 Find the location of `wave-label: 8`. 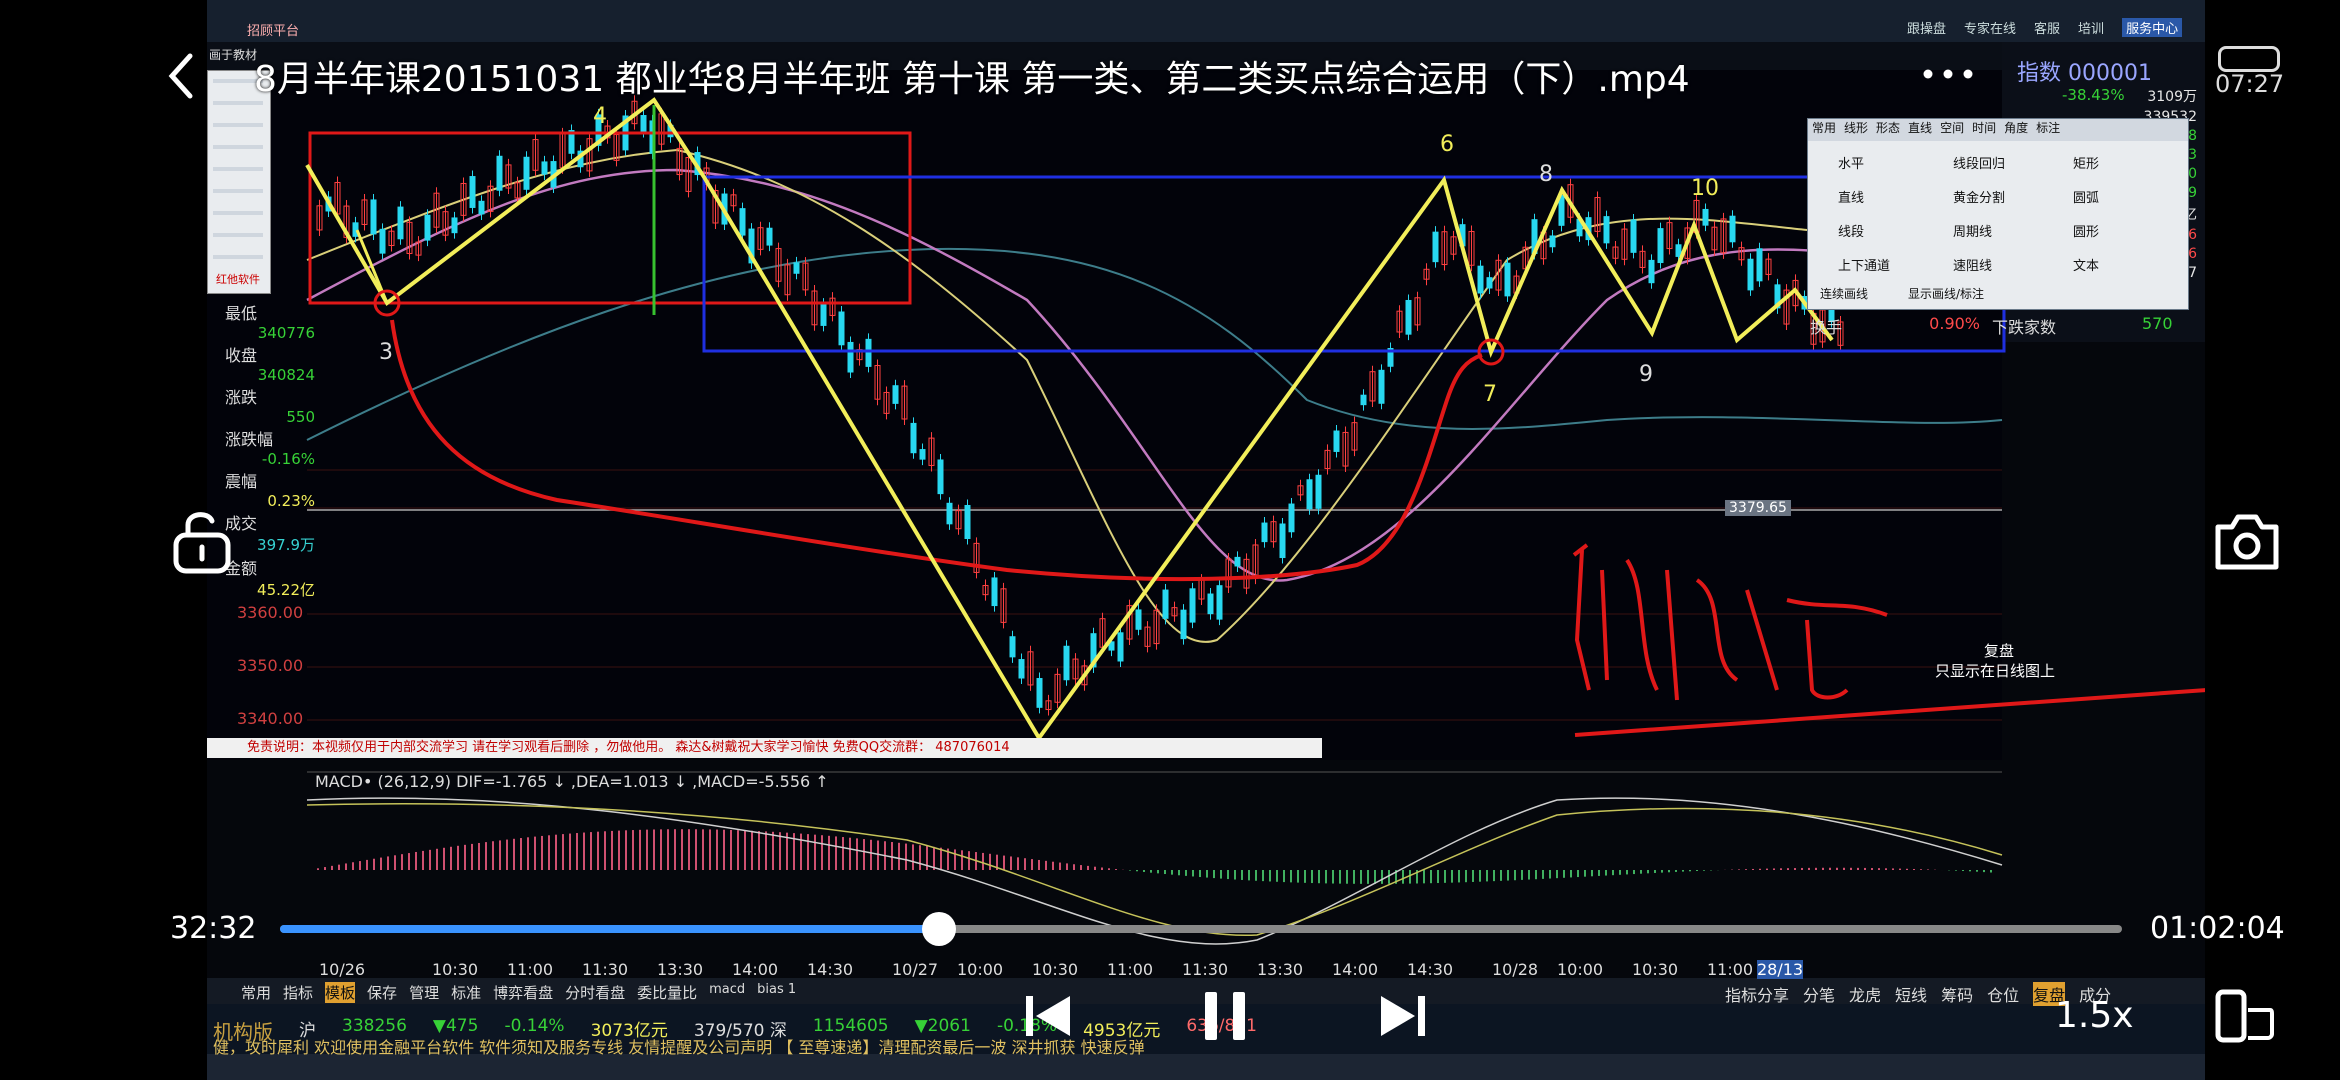

wave-label: 8 is located at coordinates (1546, 174).